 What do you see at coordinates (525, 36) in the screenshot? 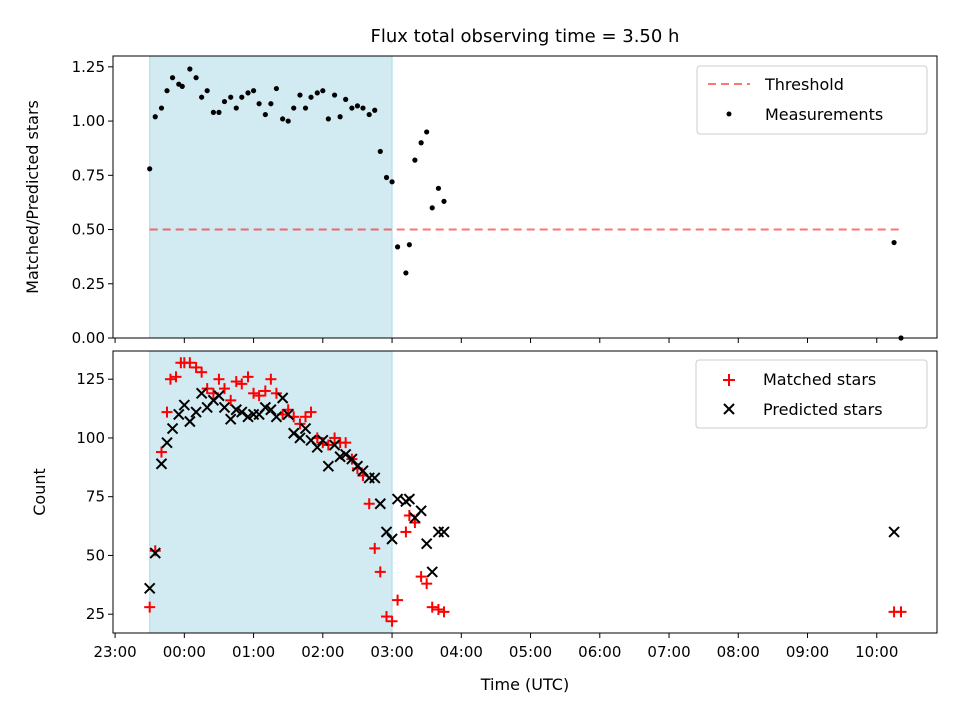
I see `figure-title: Flux total observing time = 3.50 h` at bounding box center [525, 36].